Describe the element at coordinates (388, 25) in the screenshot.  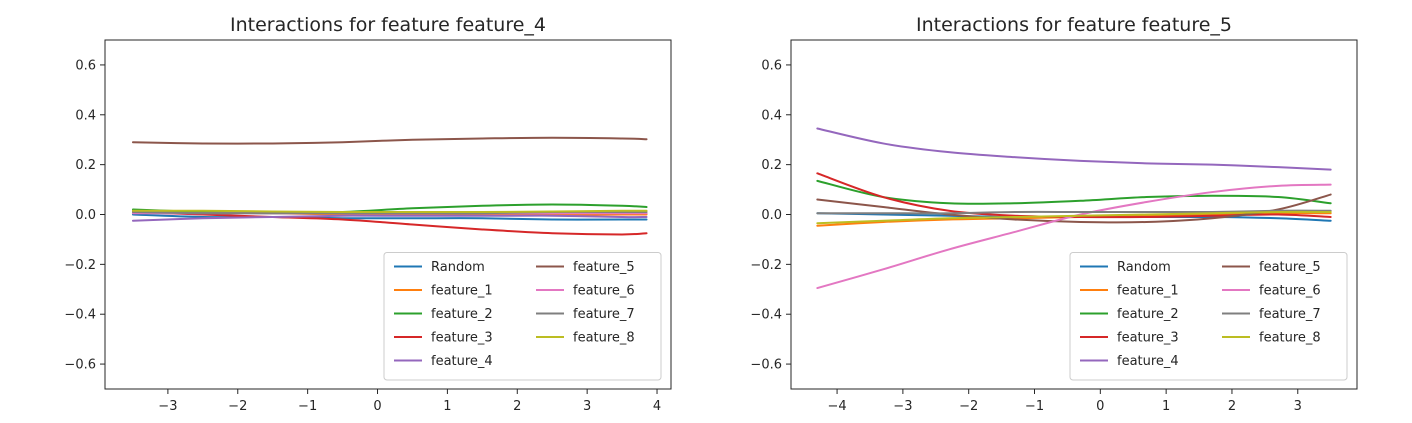
I see `chart-title: Interactions for feature feature_4` at that location.